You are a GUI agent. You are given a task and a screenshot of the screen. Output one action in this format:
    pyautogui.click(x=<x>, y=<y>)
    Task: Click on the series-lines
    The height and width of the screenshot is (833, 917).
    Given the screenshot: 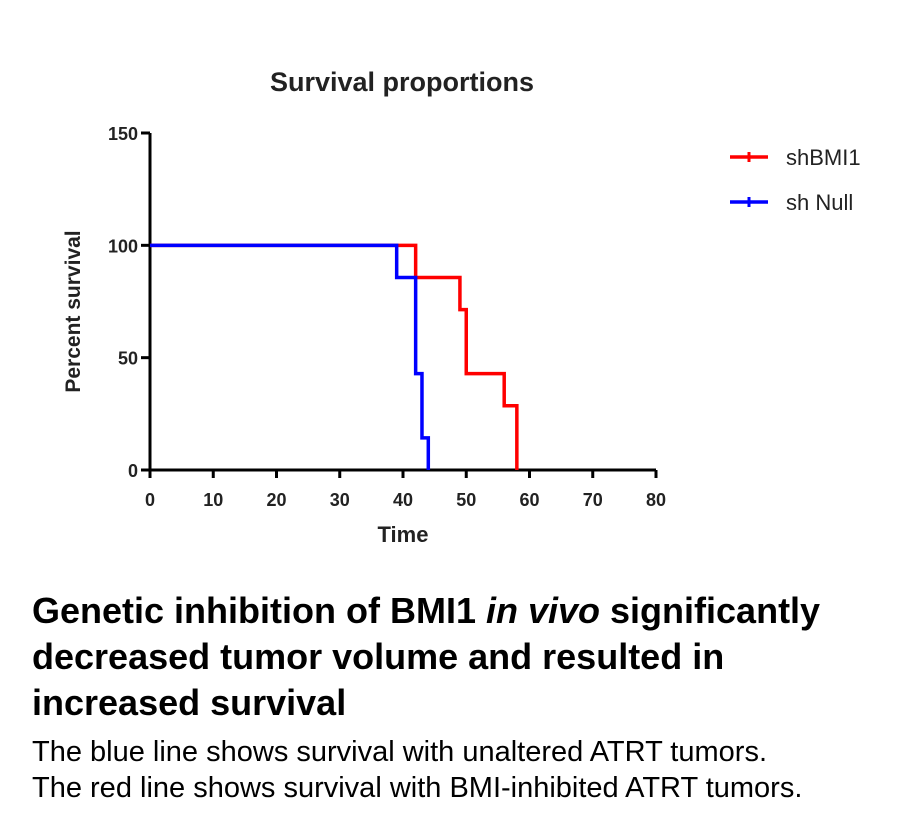 What is the action you would take?
    pyautogui.click(x=334, y=356)
    